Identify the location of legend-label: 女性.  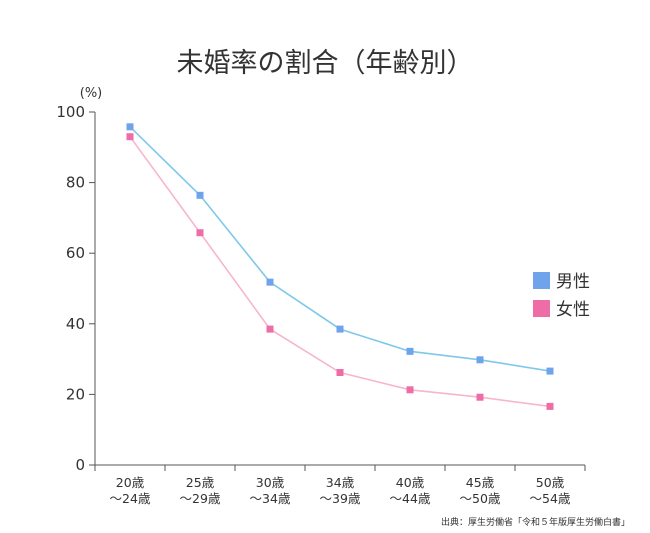
(573, 310).